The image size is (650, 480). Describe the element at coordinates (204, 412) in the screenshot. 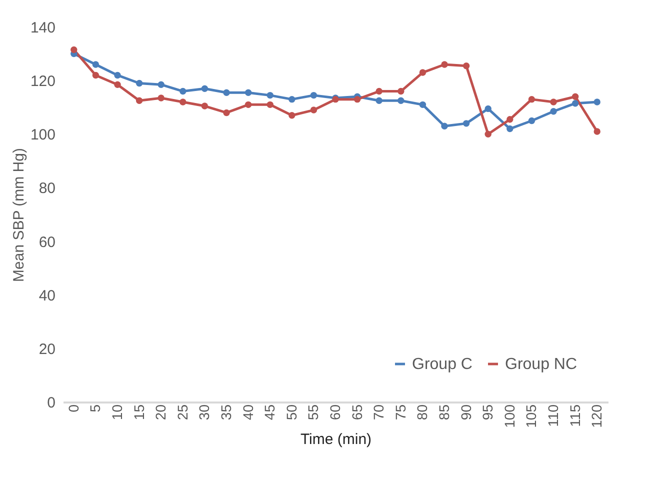

I see `x-tick-label: 30` at that location.